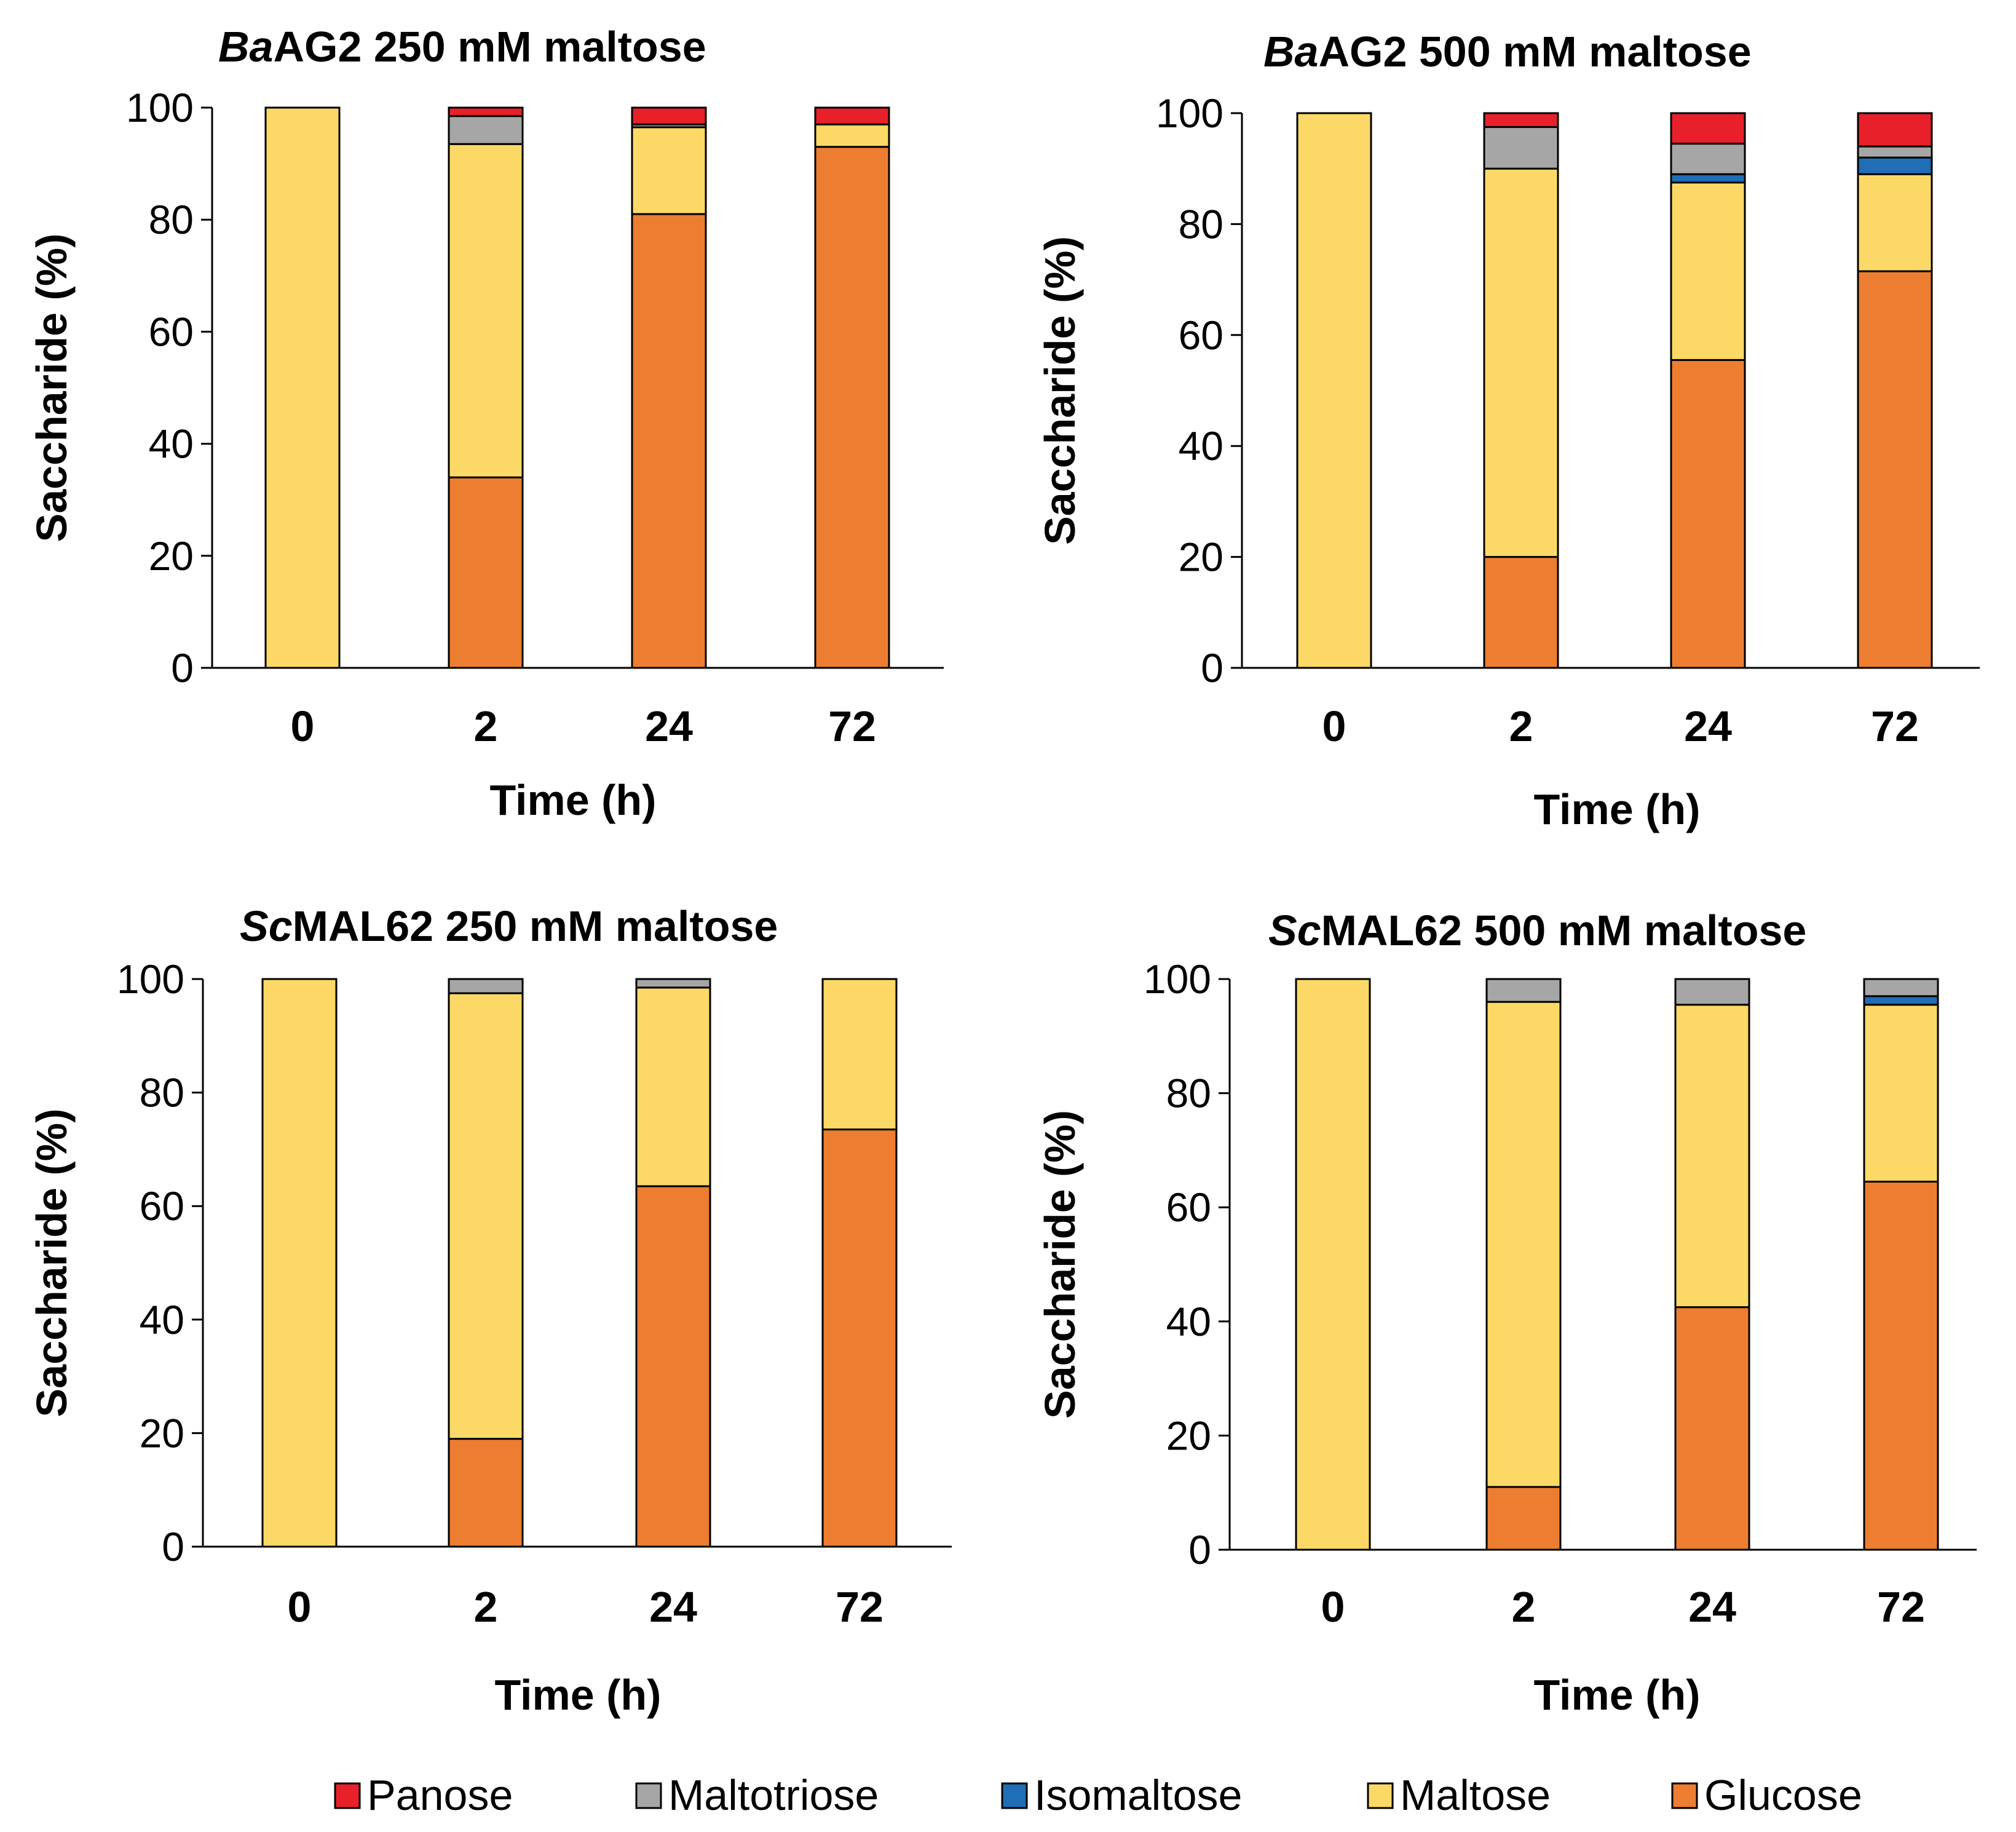 This screenshot has height=1832, width=2016. I want to click on legend-label-glucose: Glucose, so click(1783, 1795).